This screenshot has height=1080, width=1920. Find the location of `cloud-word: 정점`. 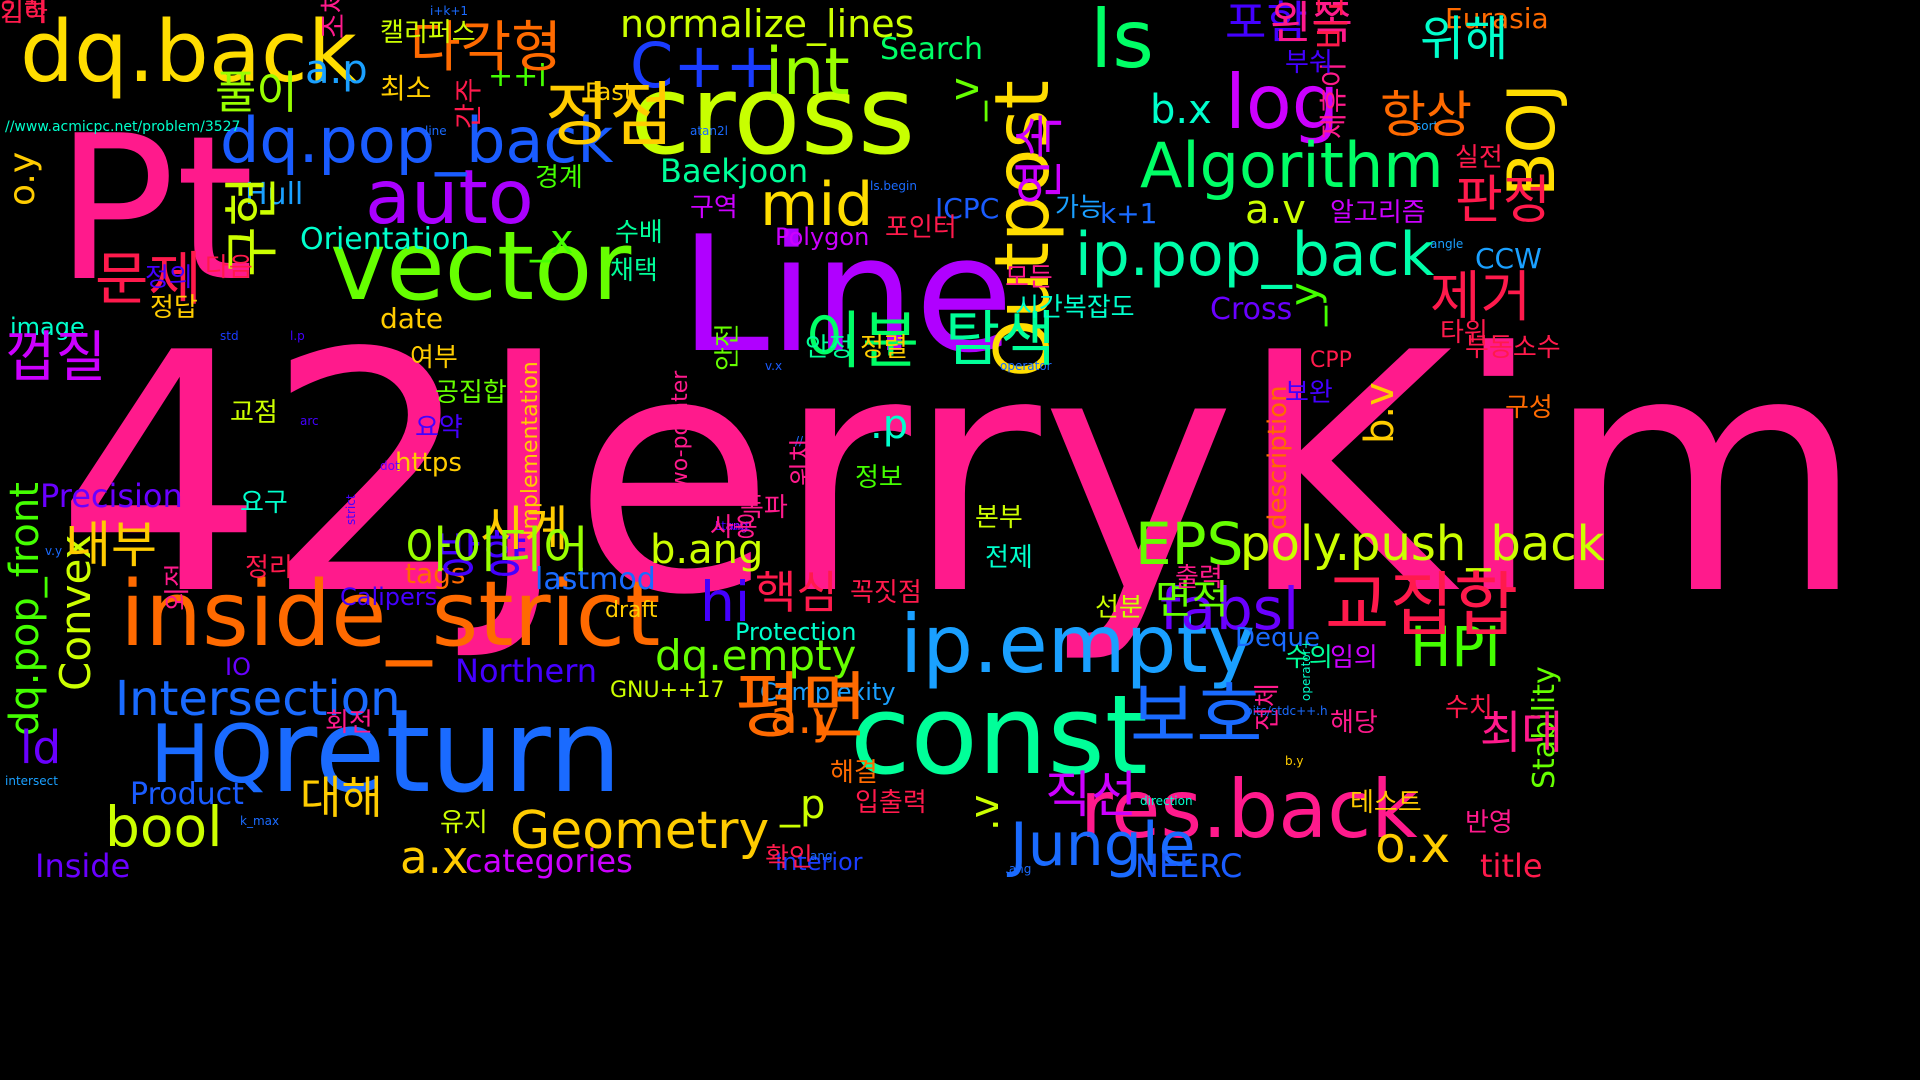

cloud-word: 정점 is located at coordinates (609, 115).